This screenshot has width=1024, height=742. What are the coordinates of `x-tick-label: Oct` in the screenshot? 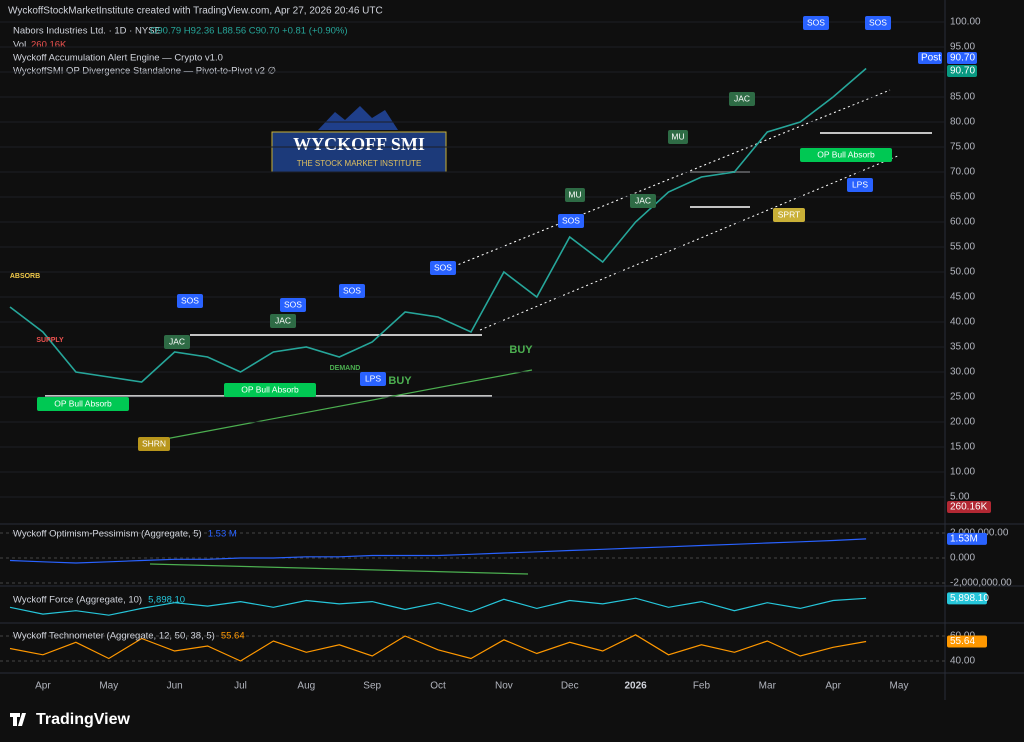 It's located at (438, 686).